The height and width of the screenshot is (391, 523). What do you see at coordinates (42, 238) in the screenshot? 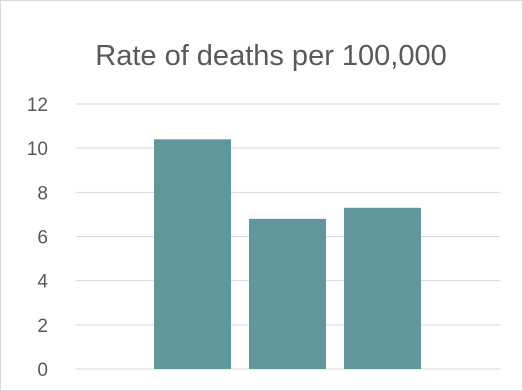
I see `y-tick-label: 6` at bounding box center [42, 238].